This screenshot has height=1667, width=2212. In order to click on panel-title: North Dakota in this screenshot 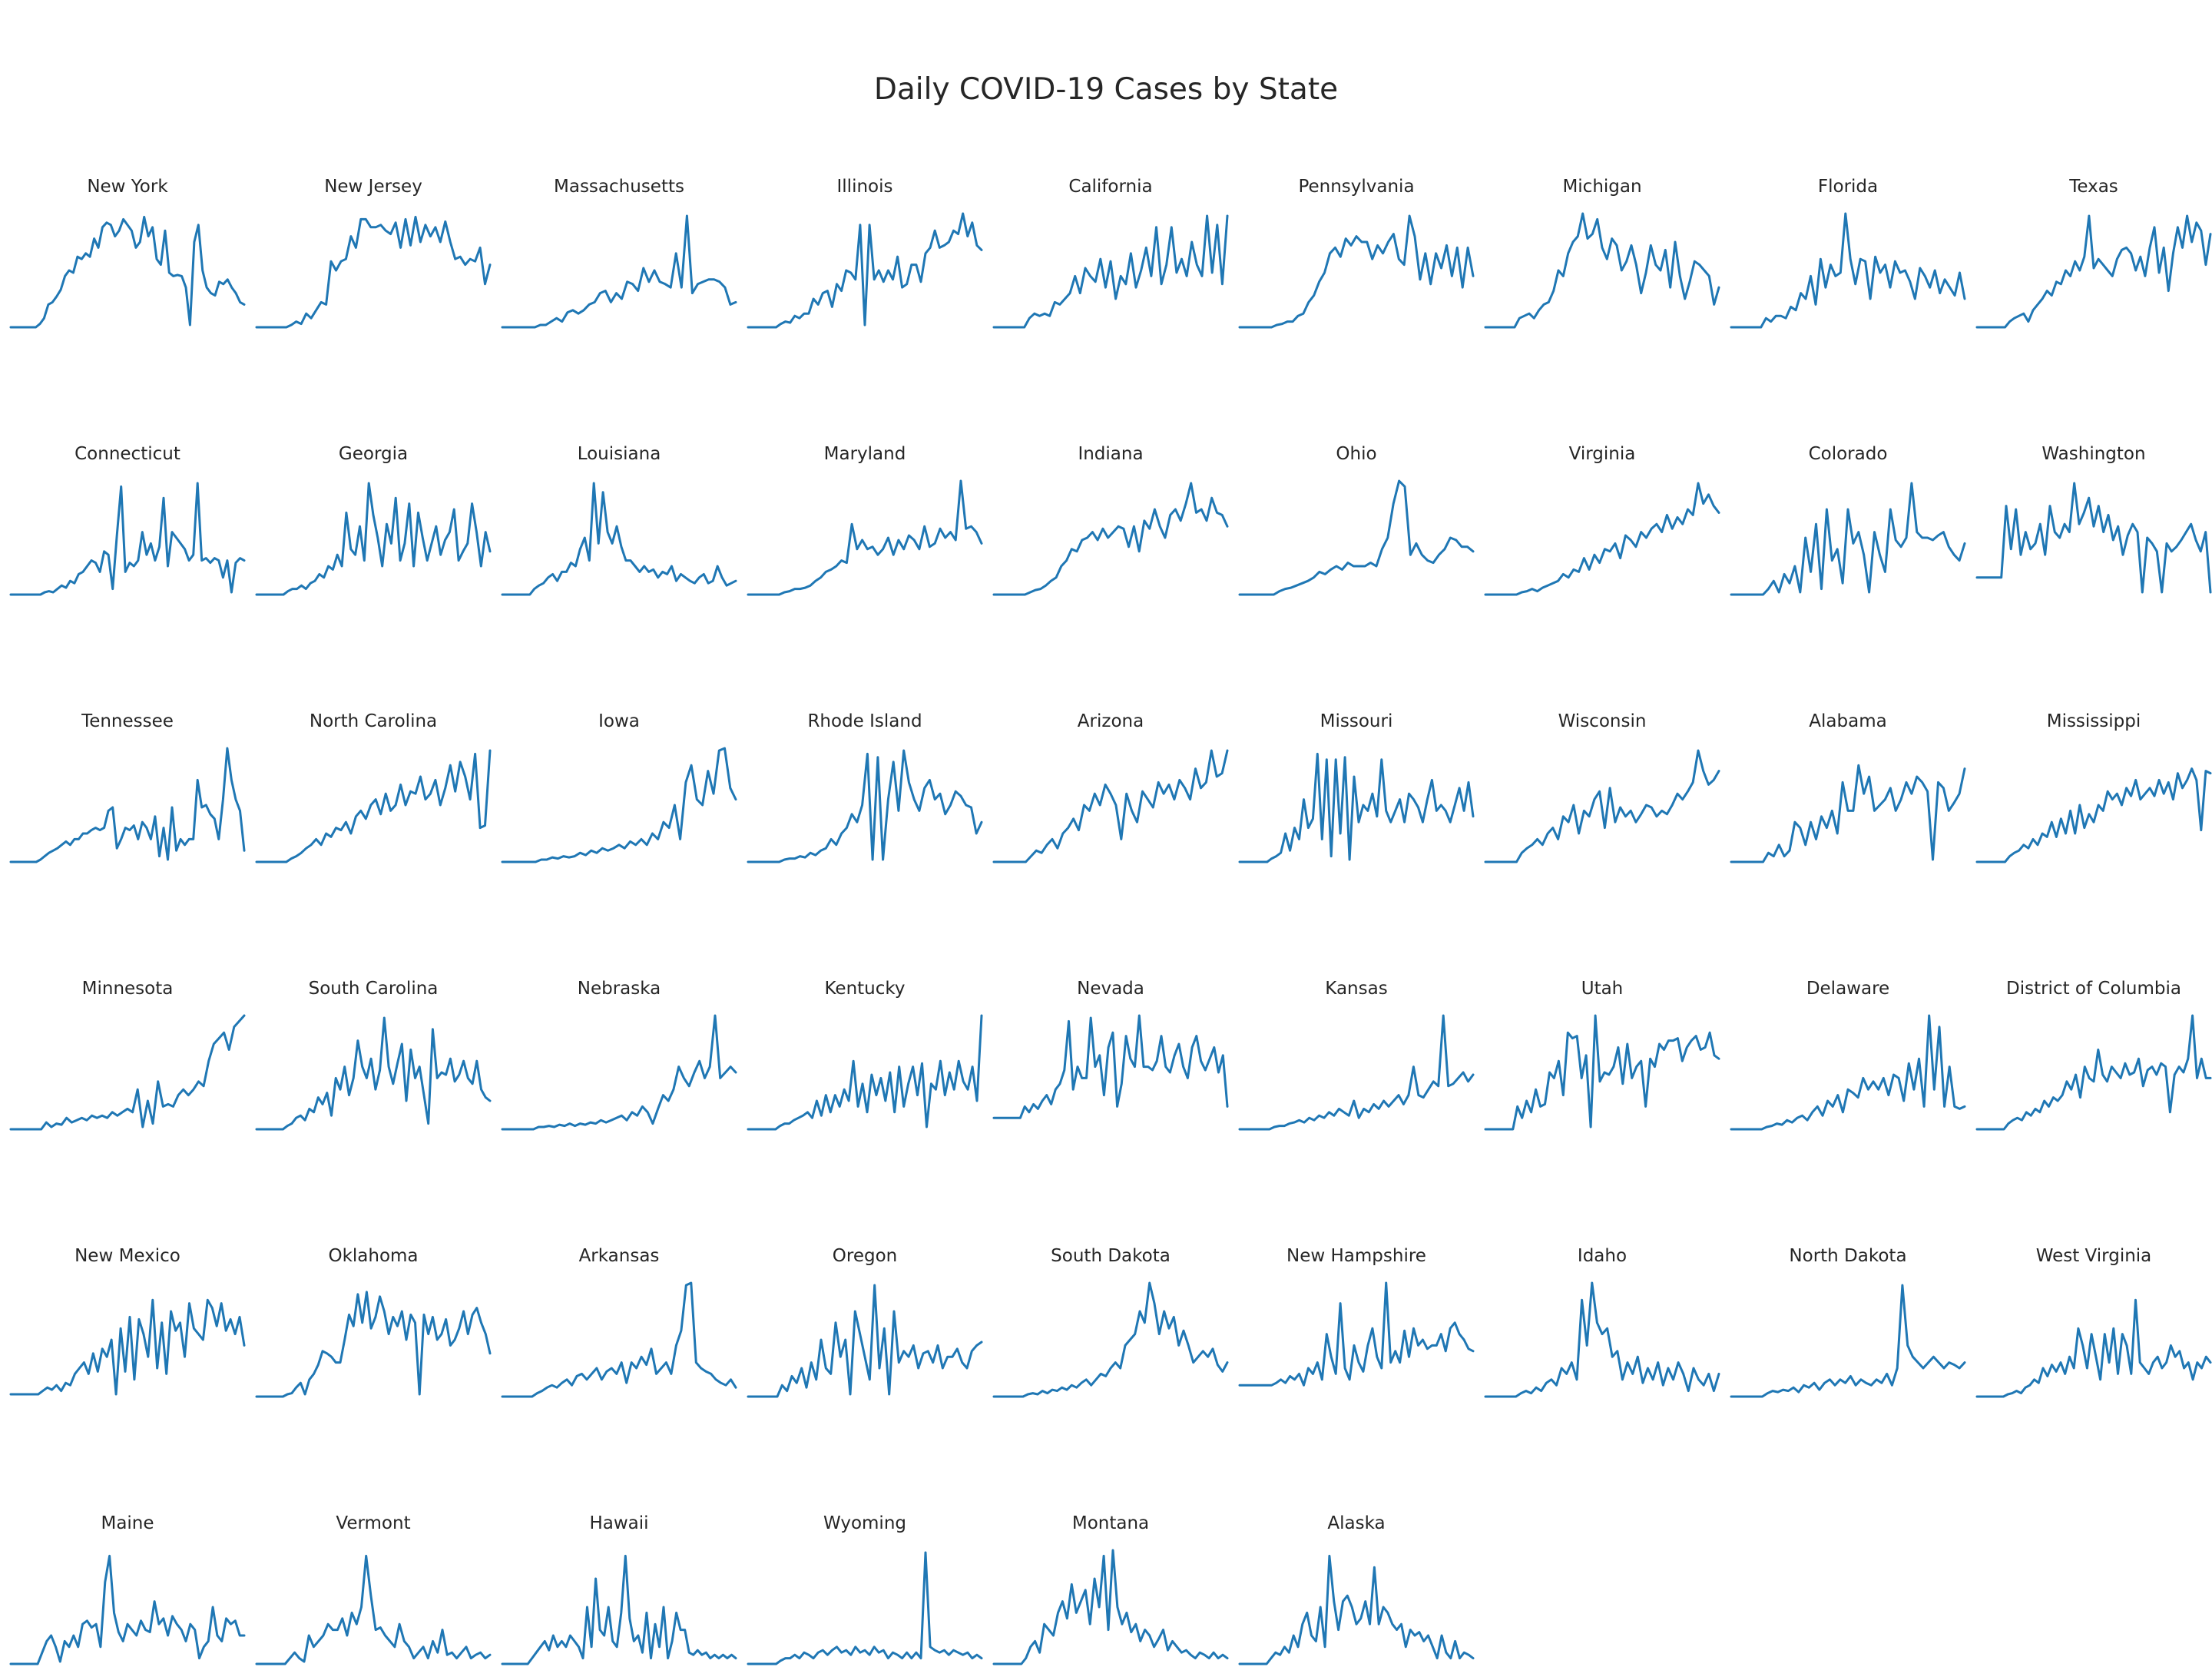, I will do `click(1848, 1256)`.